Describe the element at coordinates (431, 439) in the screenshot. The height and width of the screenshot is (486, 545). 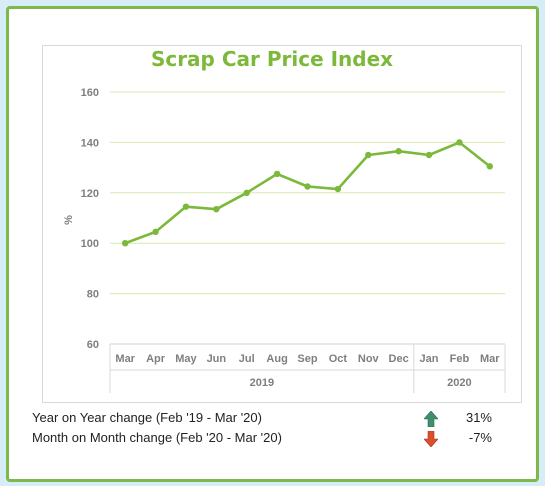
I see `down-arrow-icon` at that location.